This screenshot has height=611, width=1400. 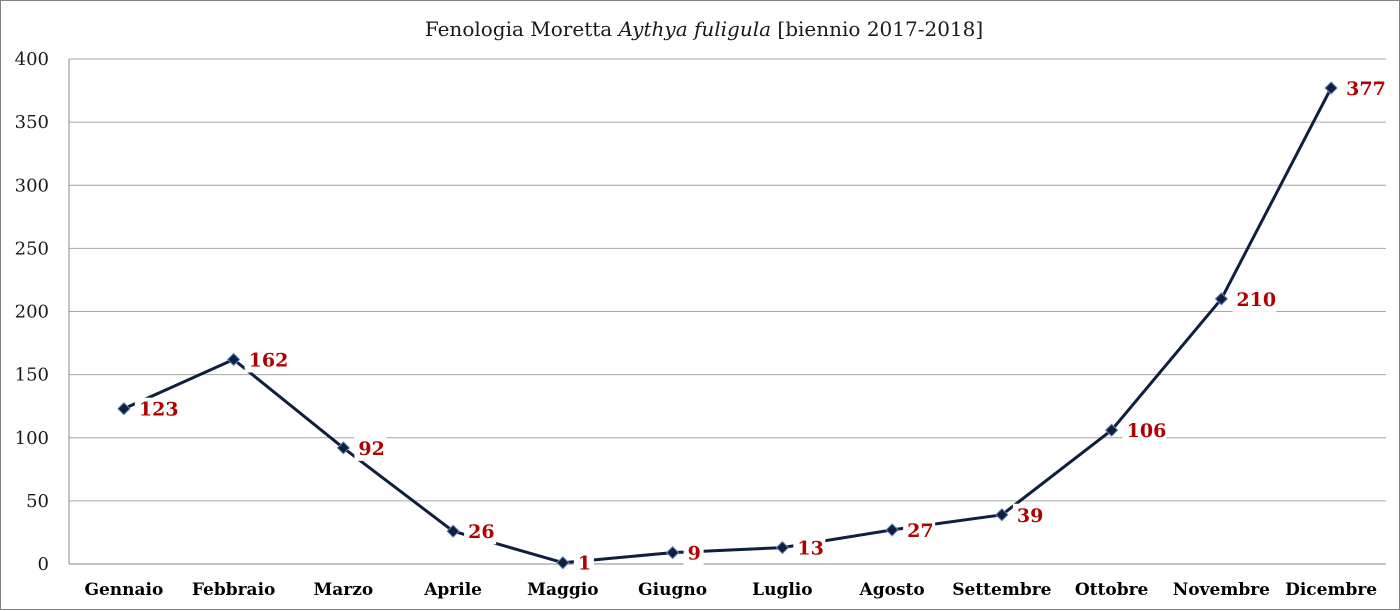 What do you see at coordinates (1112, 590) in the screenshot?
I see `x-tick-label: Ottobre` at bounding box center [1112, 590].